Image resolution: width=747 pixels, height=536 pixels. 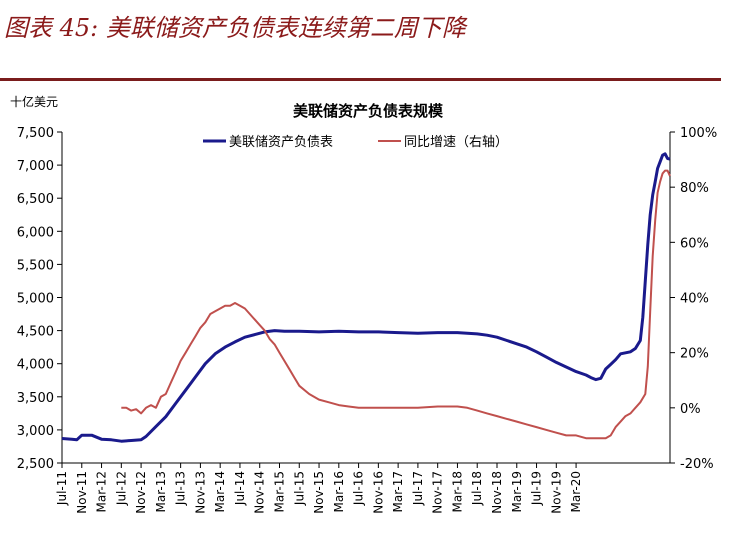 What do you see at coordinates (694, 188) in the screenshot?
I see `y-right-tick-label: 80%` at bounding box center [694, 188].